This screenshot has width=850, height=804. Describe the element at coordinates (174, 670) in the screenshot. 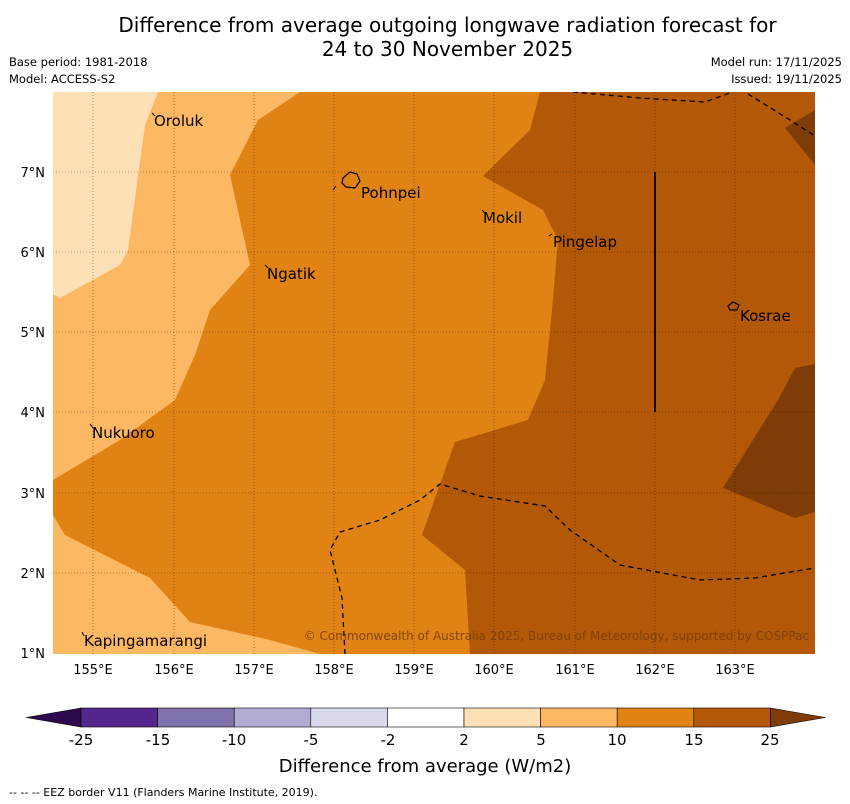

I see `lon-label: 156°E` at that location.